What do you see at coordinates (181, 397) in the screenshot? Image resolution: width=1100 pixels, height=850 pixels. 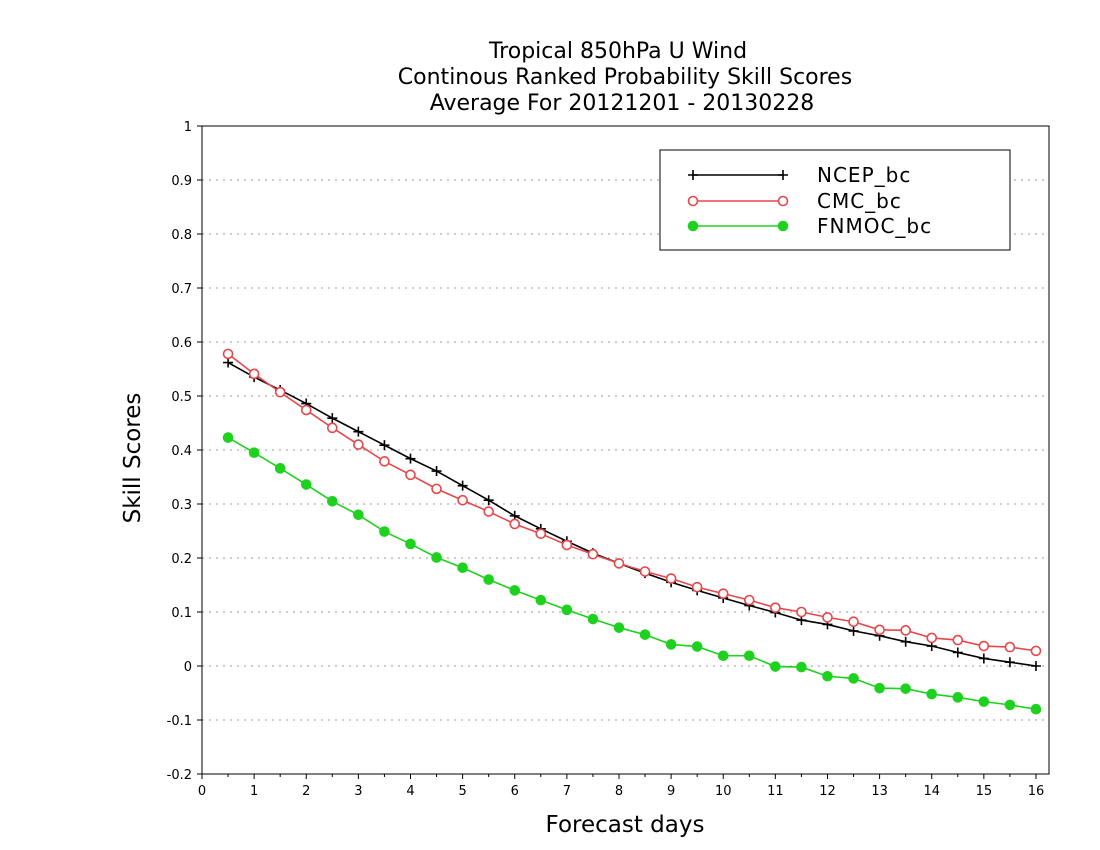 I see `y-tick-label: 0.5` at bounding box center [181, 397].